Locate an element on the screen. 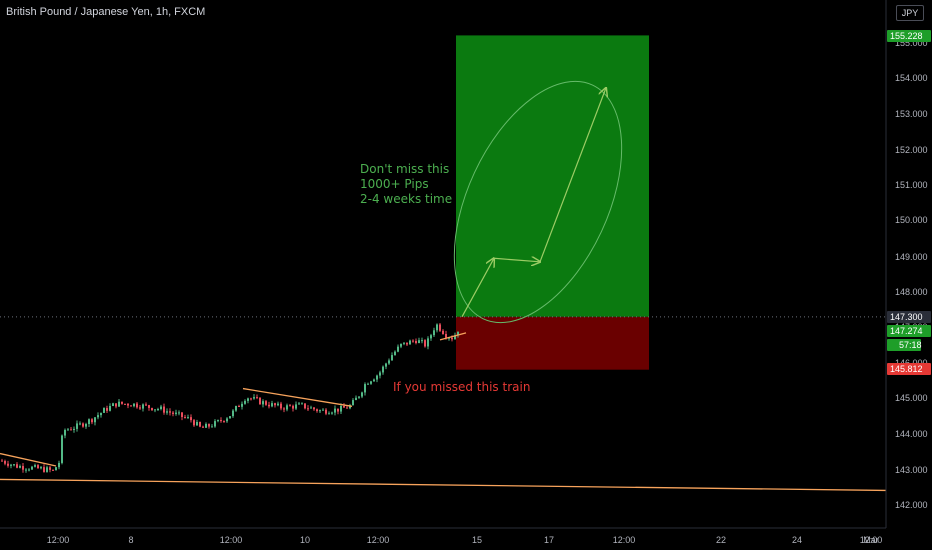  x-tick-label: 8 is located at coordinates (130, 540).